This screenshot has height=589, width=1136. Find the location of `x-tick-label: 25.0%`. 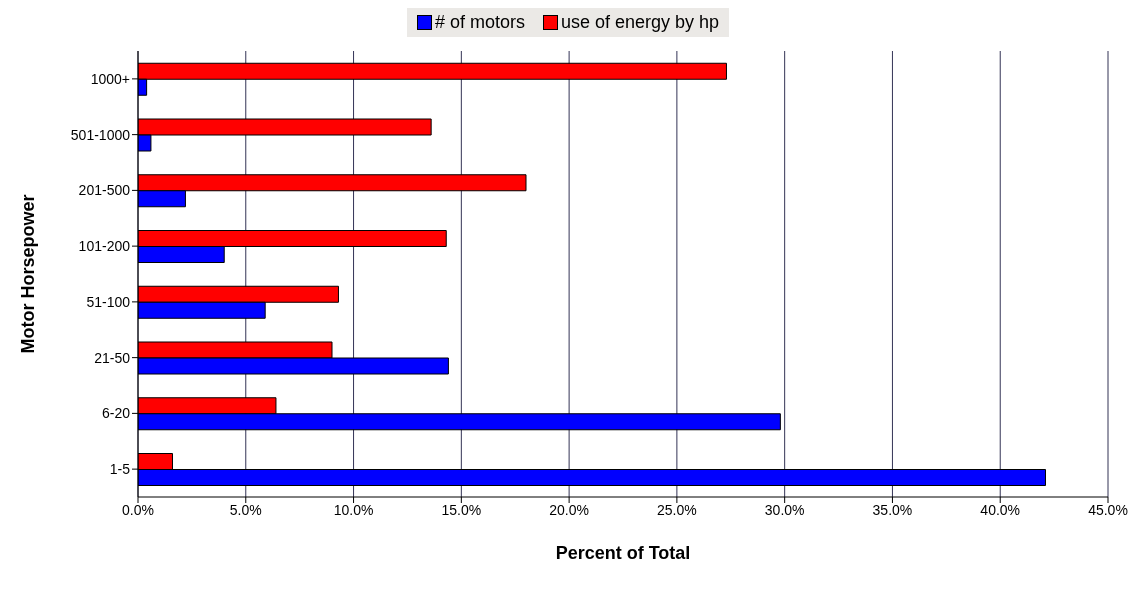

x-tick-label: 25.0% is located at coordinates (677, 509).